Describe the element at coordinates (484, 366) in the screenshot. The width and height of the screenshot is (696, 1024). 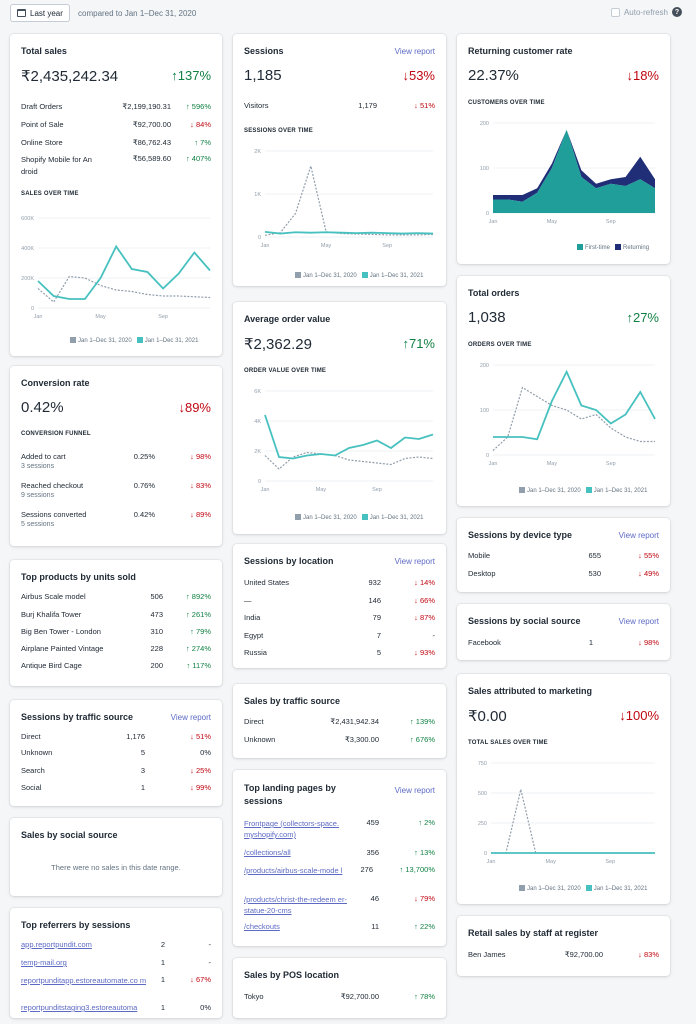
I see `y-tick-label: 200` at that location.